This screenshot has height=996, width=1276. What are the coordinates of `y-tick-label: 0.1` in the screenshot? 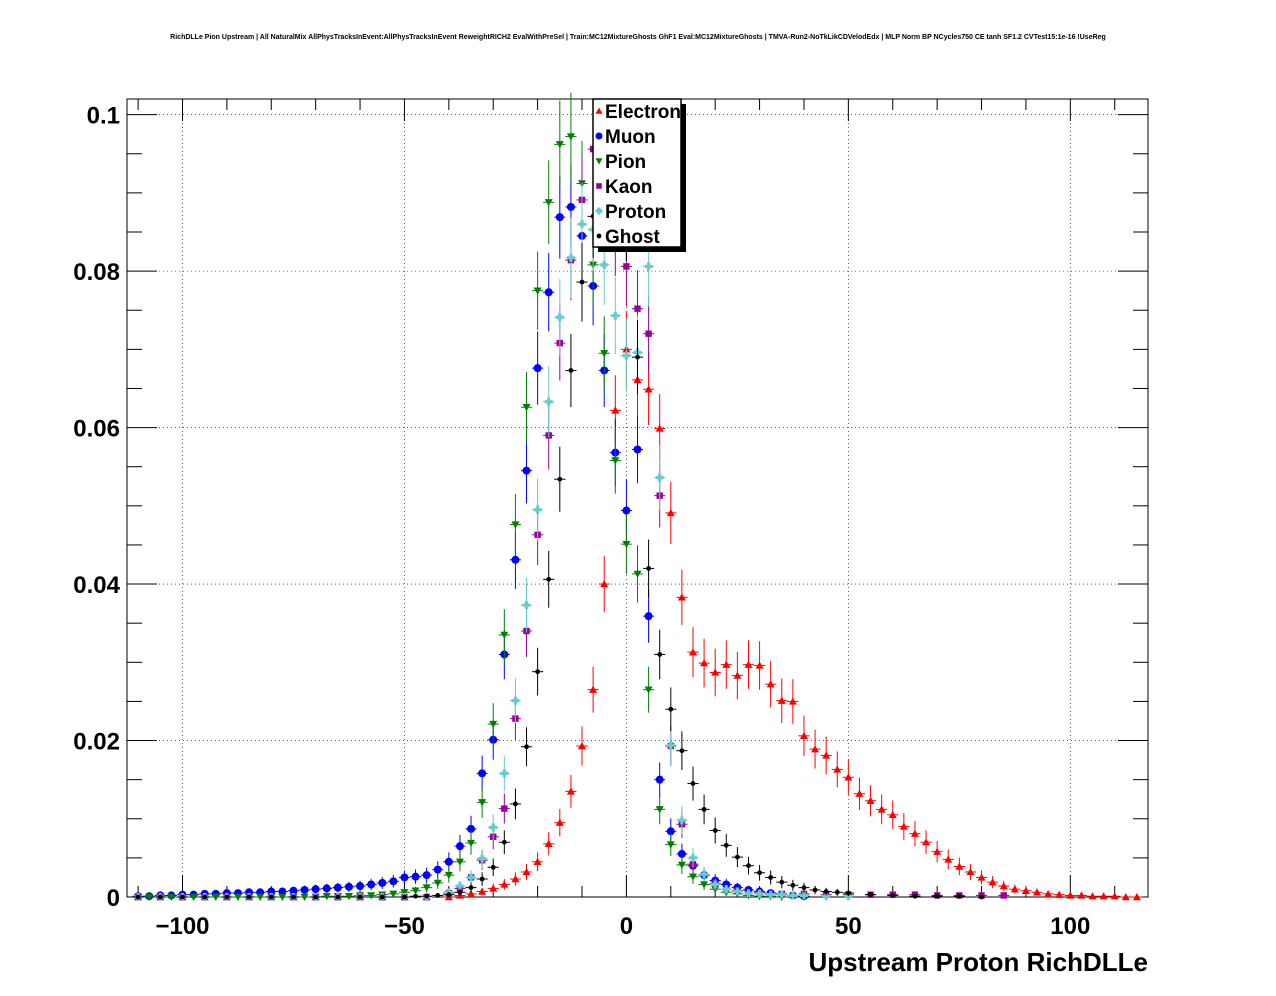 It's located at (103, 116).